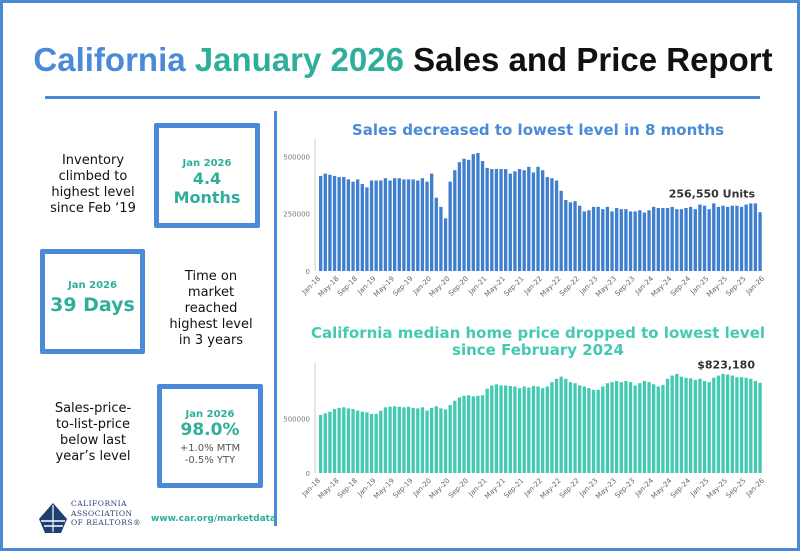 Image resolution: width=800 pixels, height=551 pixels. What do you see at coordinates (624, 286) in the screenshot?
I see `x-tick-label: Sep-23` at bounding box center [624, 286].